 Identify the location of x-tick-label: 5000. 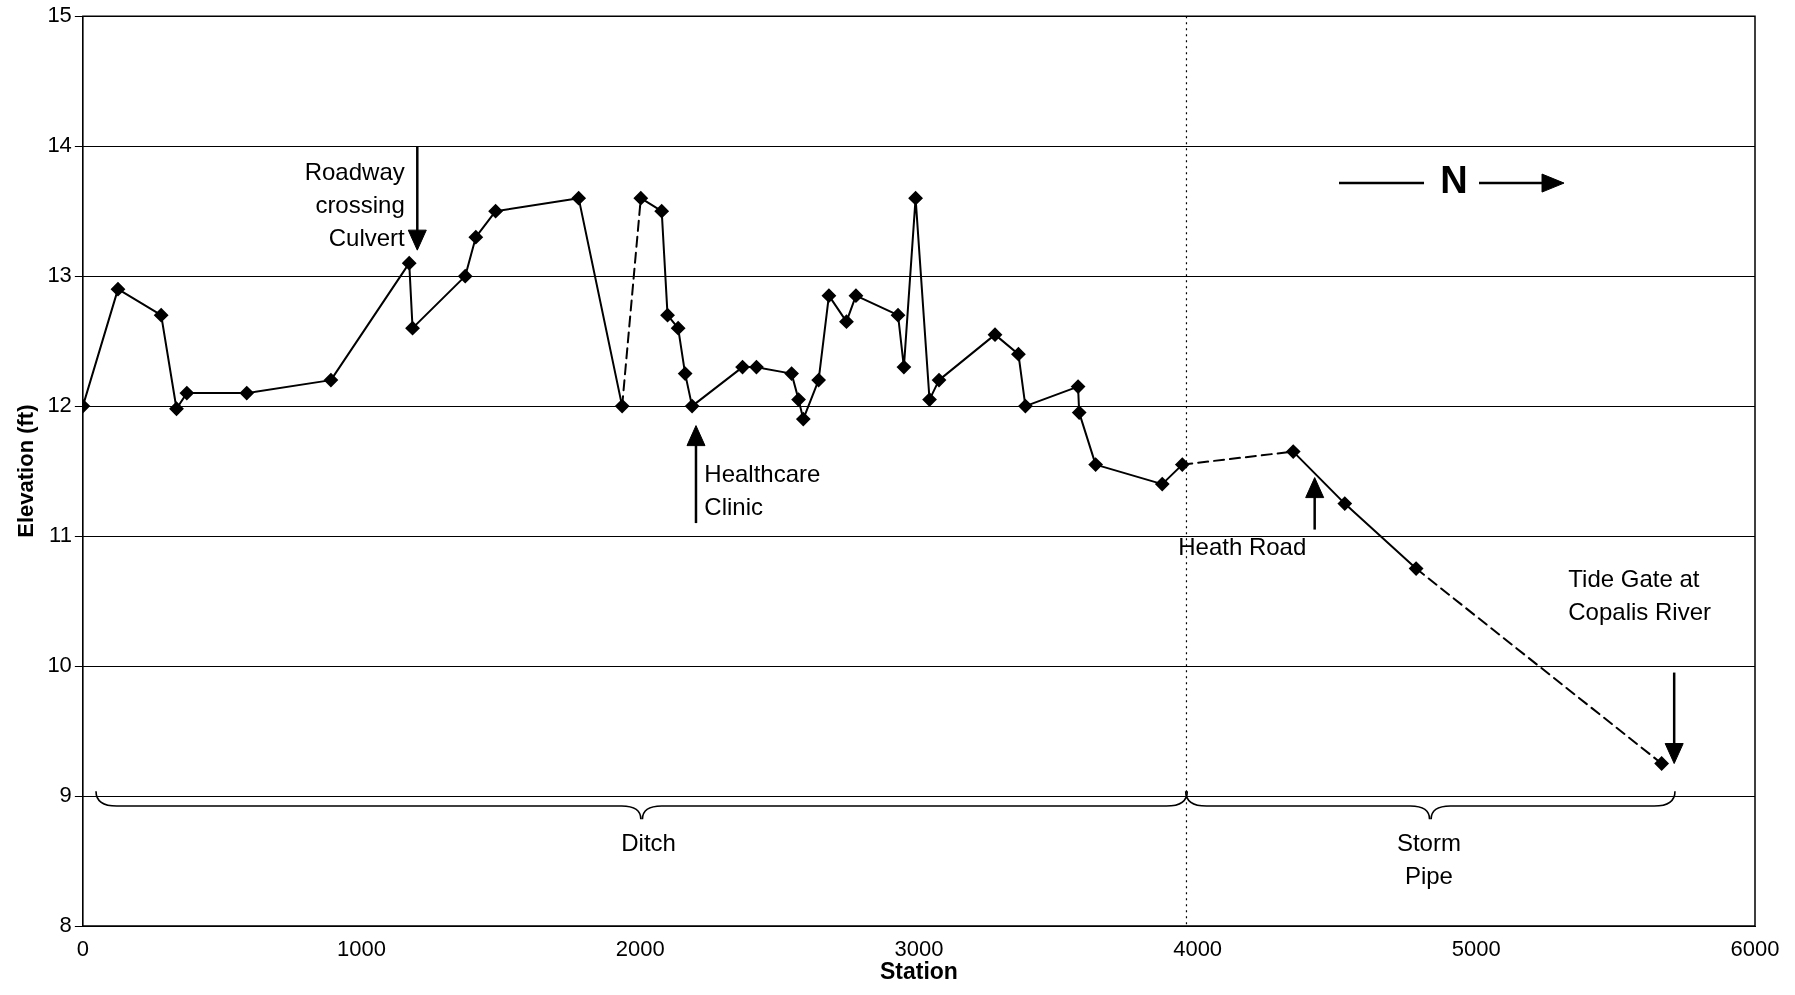
(1476, 949).